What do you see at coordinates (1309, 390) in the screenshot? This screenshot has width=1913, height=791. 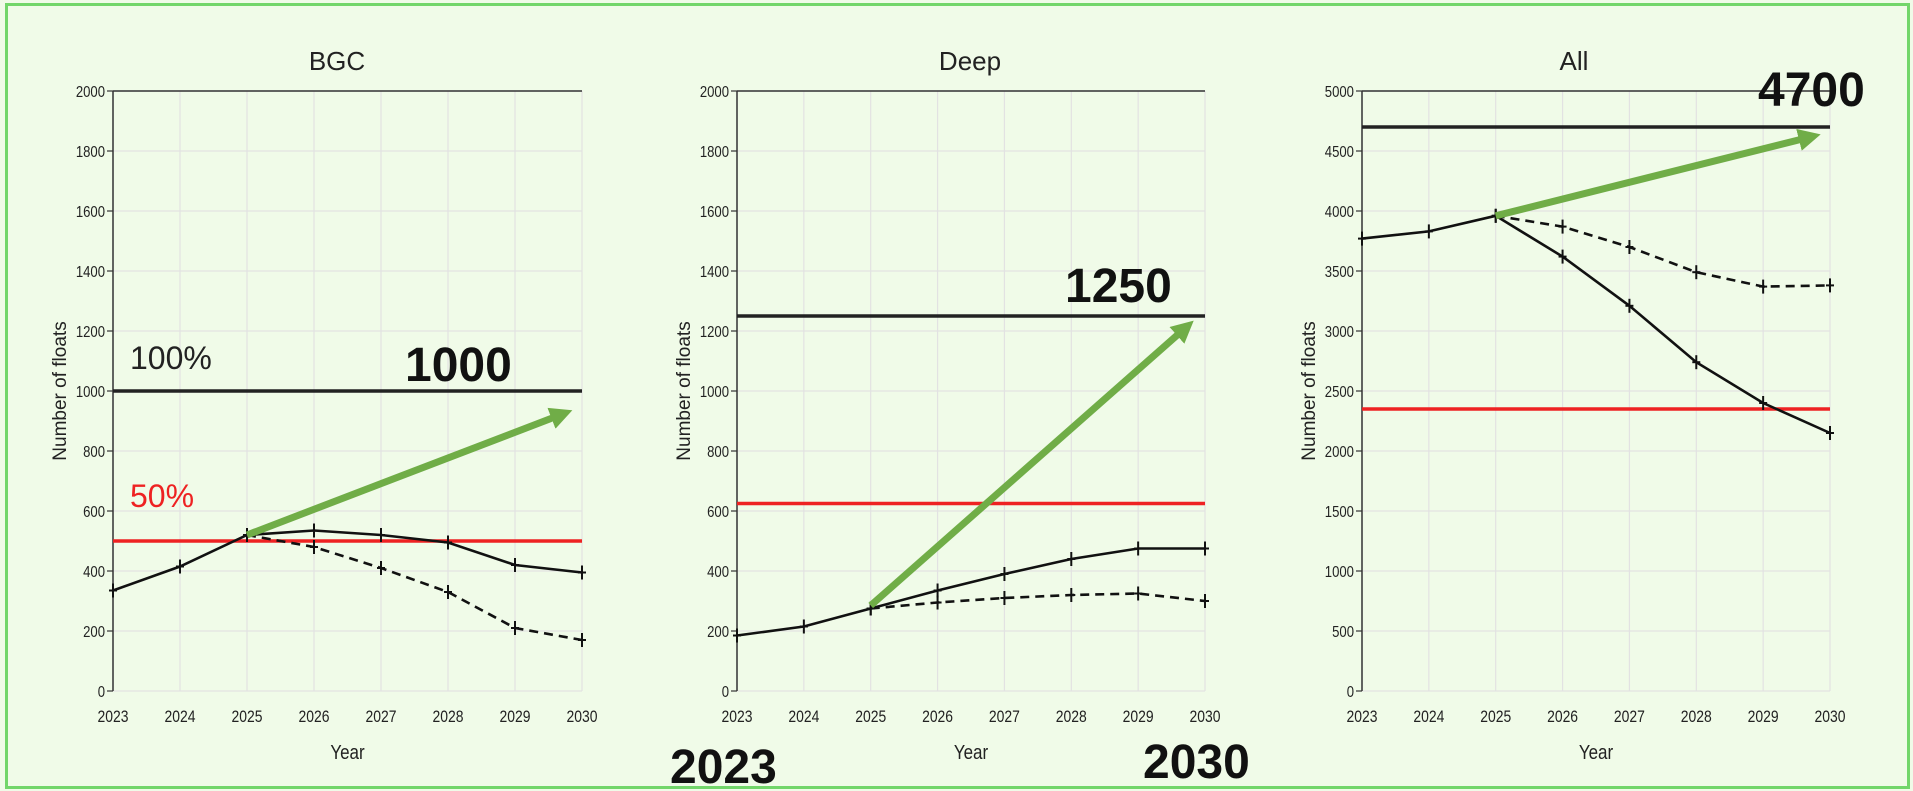 I see `chart-all-y-axis-label: Number of floats` at bounding box center [1309, 390].